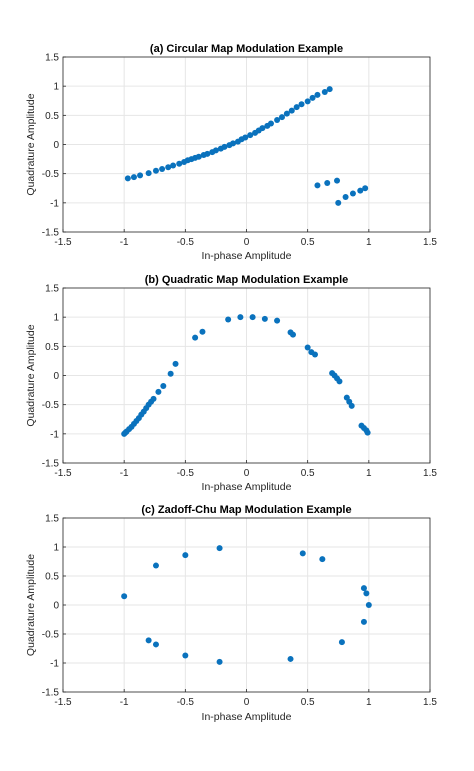 Image resolution: width=474 pixels, height=771 pixels. I want to click on y-tick-label: -1, so click(54, 434).